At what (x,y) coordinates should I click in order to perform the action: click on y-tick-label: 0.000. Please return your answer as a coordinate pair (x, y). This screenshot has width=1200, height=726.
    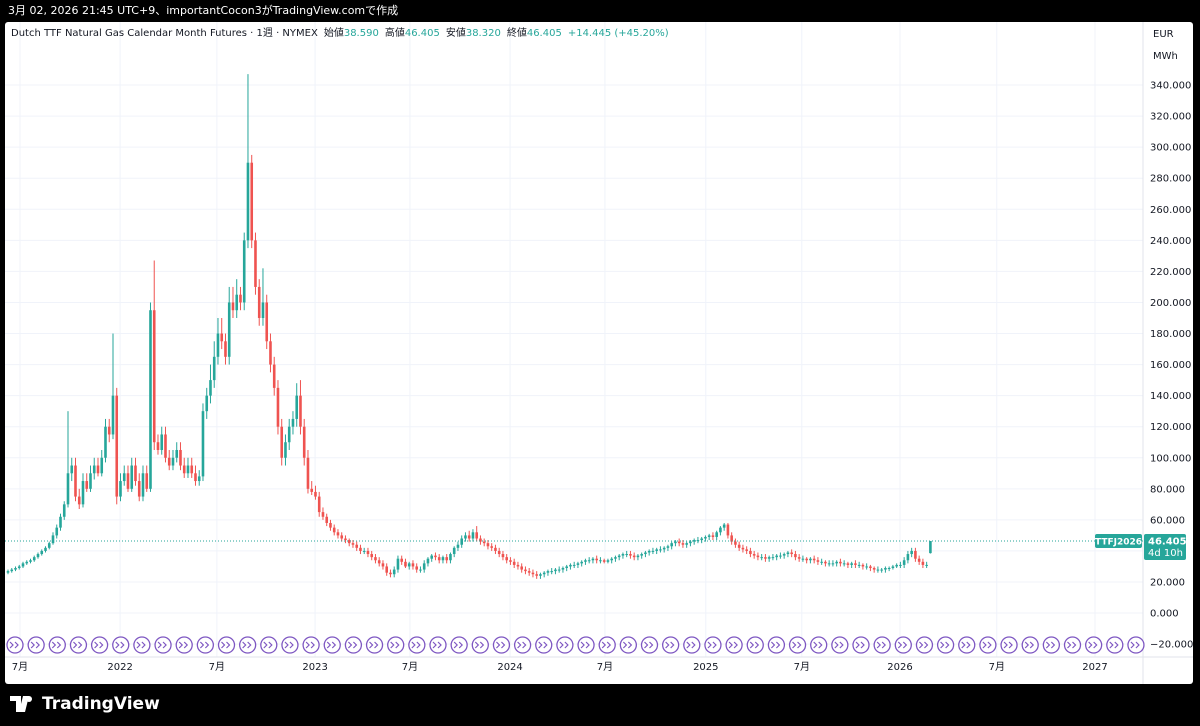
    Looking at the image, I should click on (1164, 614).